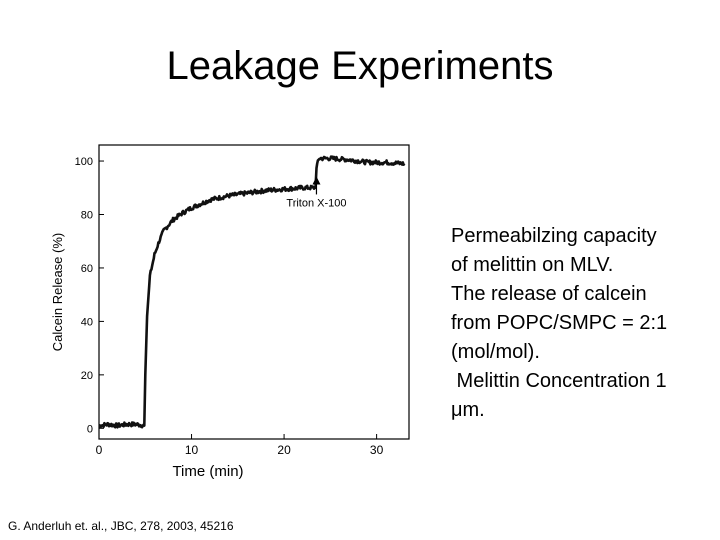 This screenshot has width=720, height=540. I want to click on description-line: (mol/mol)., so click(495, 352).